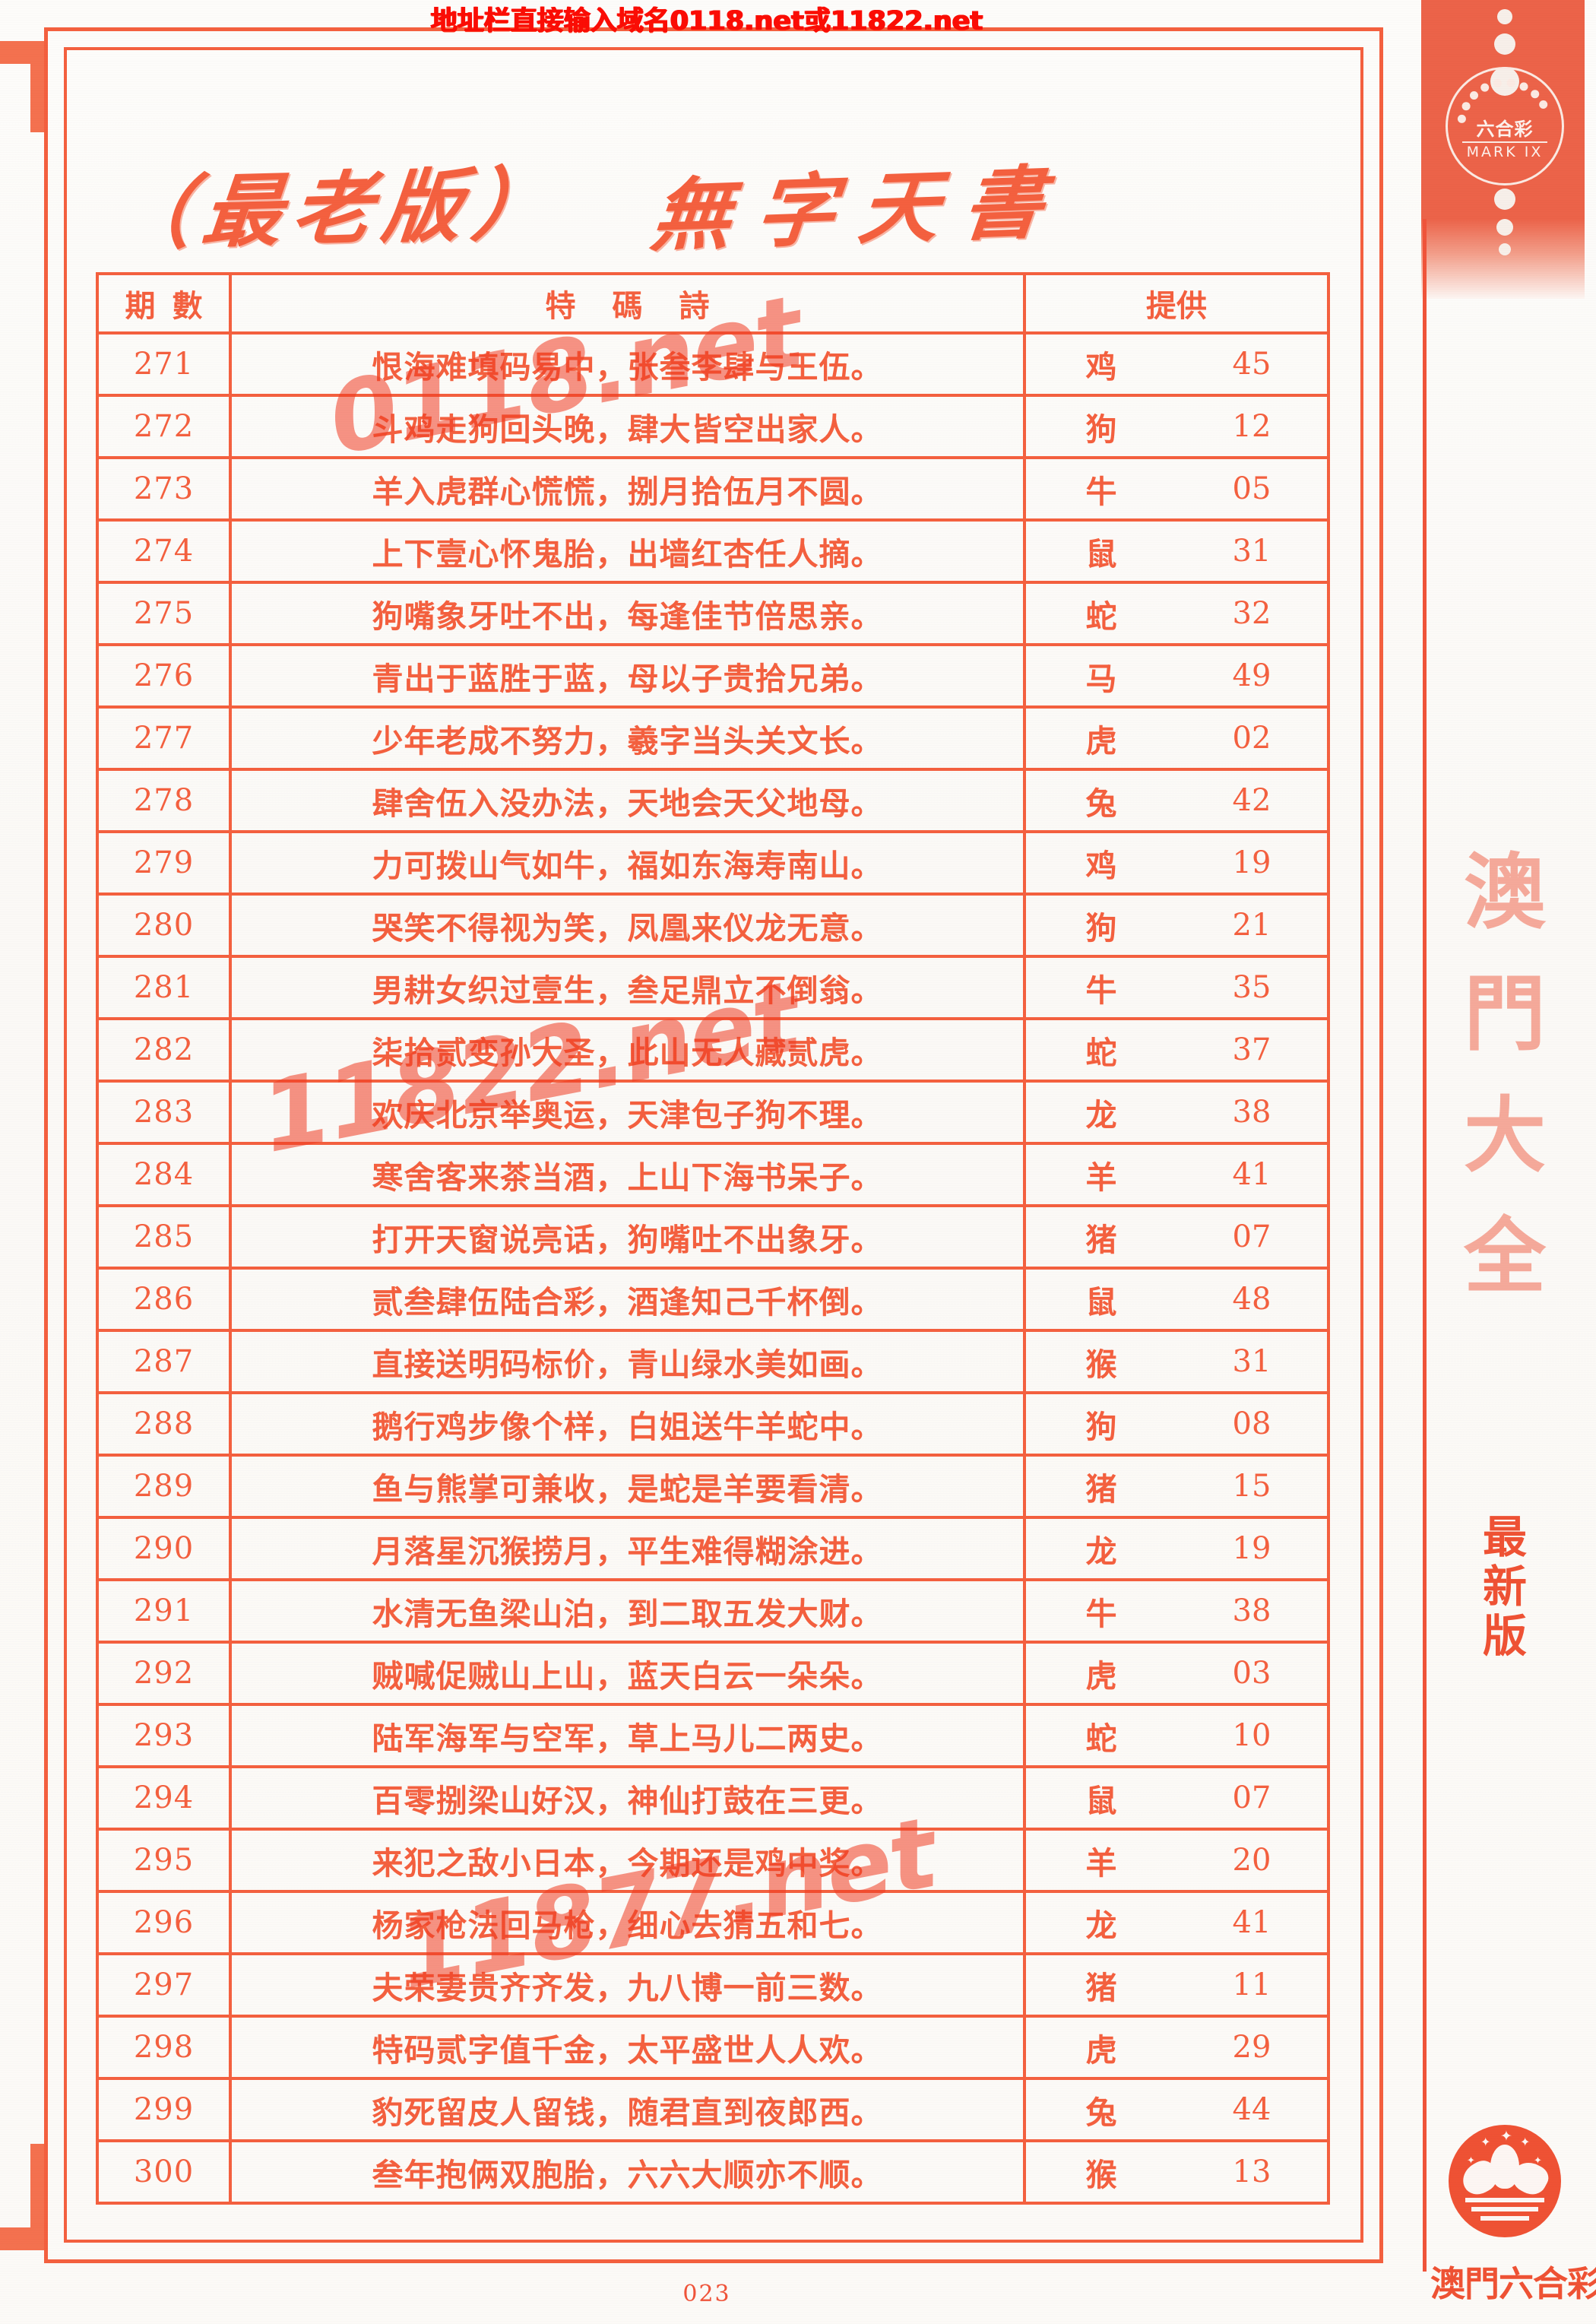 This screenshot has height=2324, width=1596. I want to click on cell-zodiac: 鼠, so click(1099, 551).